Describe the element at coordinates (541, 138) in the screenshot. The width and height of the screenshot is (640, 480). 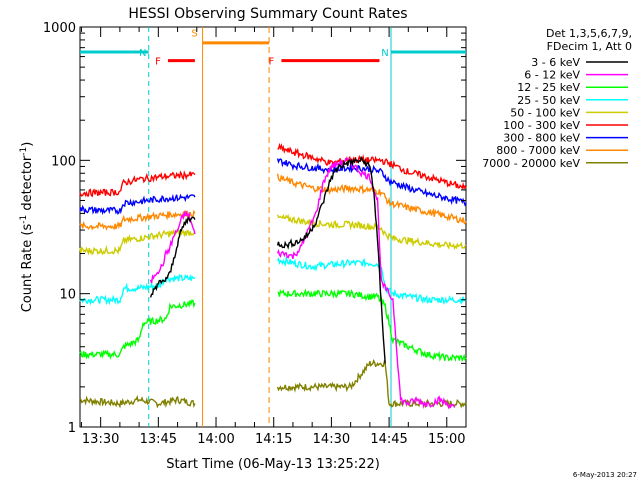
I see `legend-item-label: 300 - 800 keV` at that location.